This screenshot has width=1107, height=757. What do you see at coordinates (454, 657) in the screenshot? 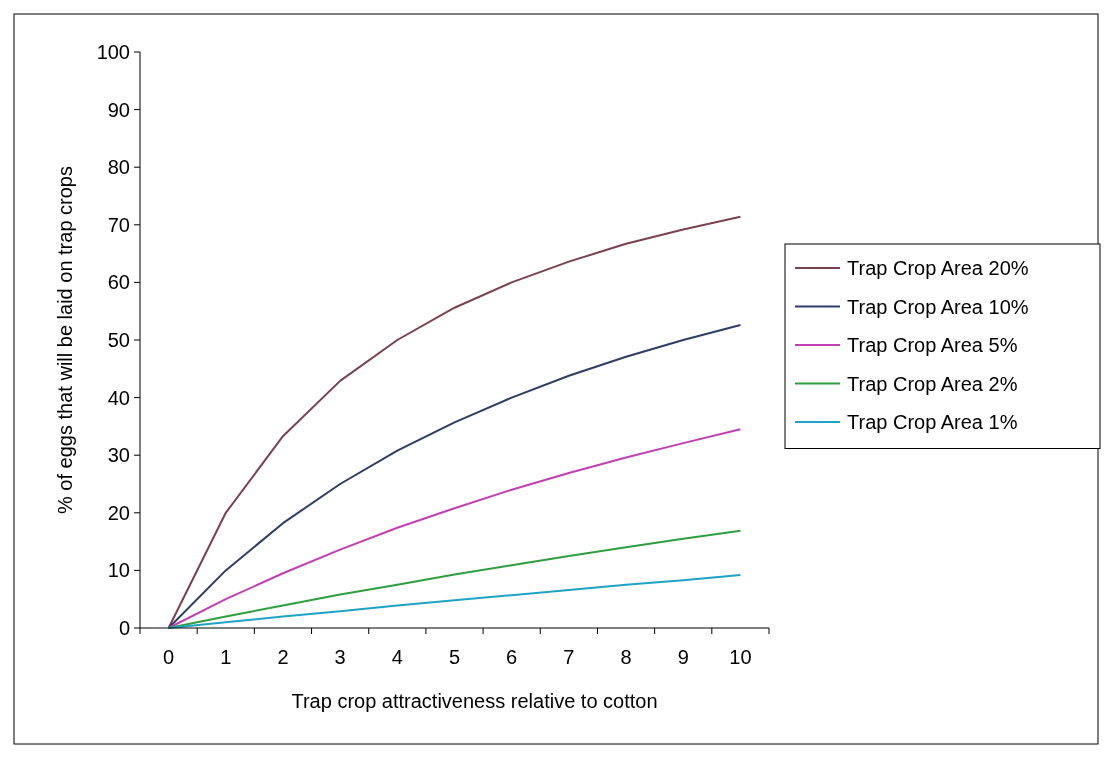
I see `x-tick-label: 5` at bounding box center [454, 657].